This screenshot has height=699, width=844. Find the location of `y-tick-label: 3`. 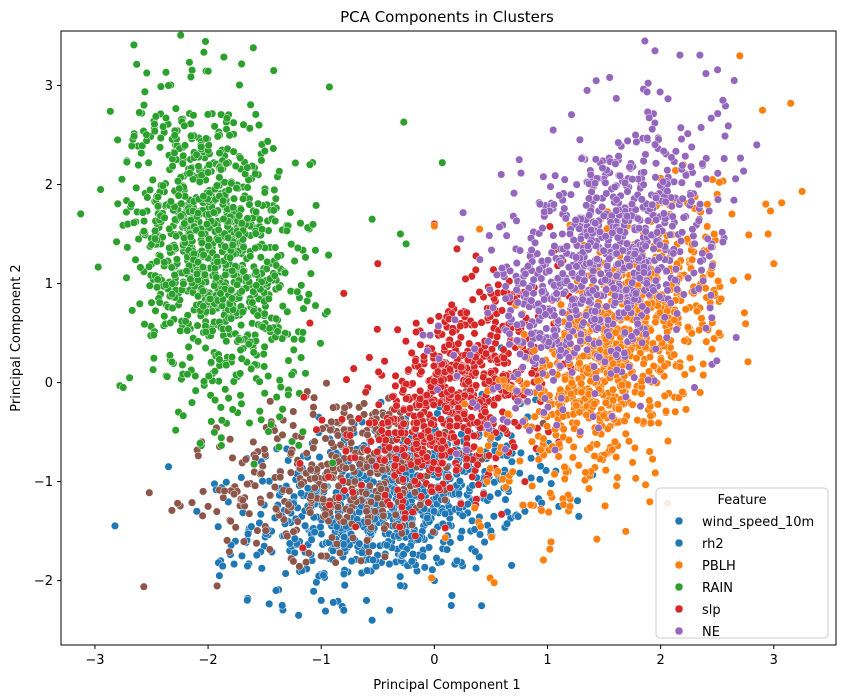

y-tick-label: 3 is located at coordinates (49, 86).